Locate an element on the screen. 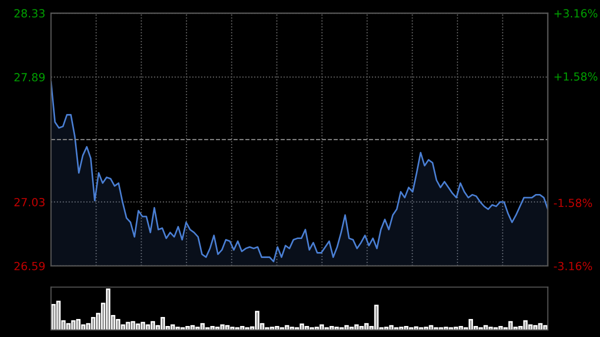  y2-tick-label: +3.16% is located at coordinates (576, 13).